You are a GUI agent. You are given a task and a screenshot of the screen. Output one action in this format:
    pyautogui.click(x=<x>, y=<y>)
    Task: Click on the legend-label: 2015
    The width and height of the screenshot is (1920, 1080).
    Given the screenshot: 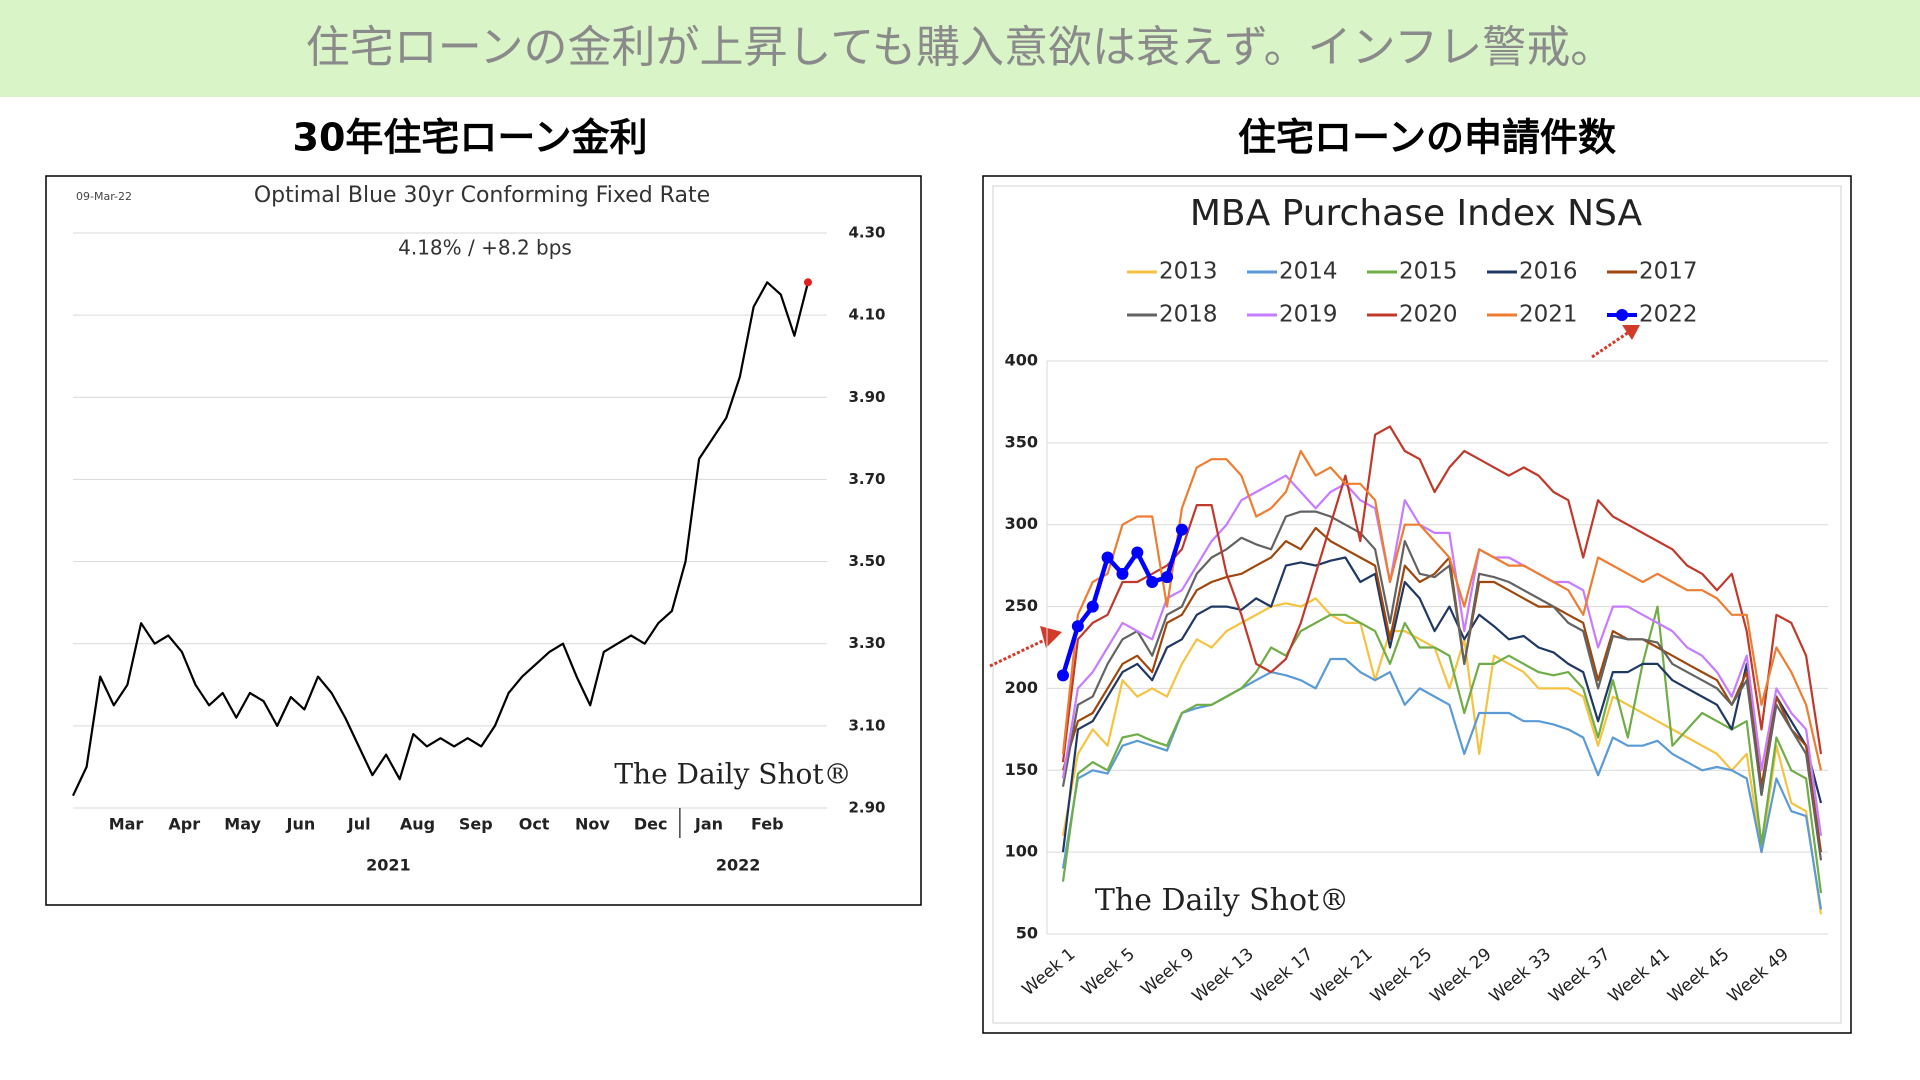 What is the action you would take?
    pyautogui.click(x=1428, y=272)
    